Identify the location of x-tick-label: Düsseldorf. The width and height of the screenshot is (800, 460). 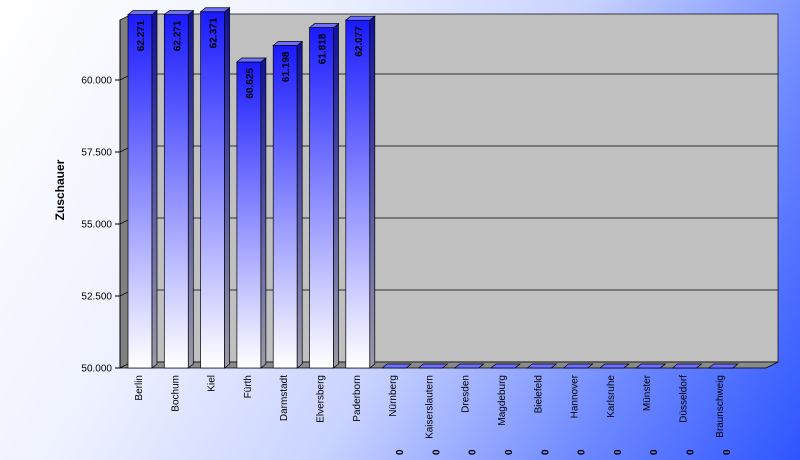
(684, 399).